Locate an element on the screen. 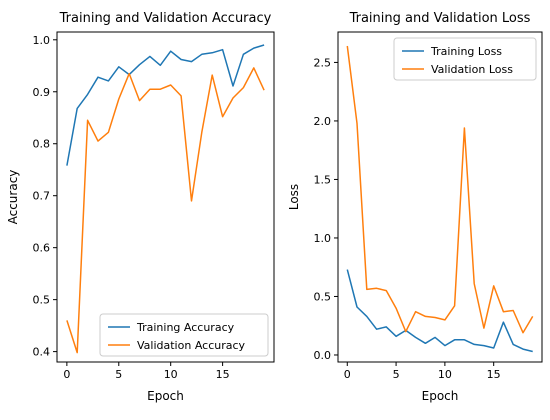  y-tick-label: 0.9 is located at coordinates (42, 92).